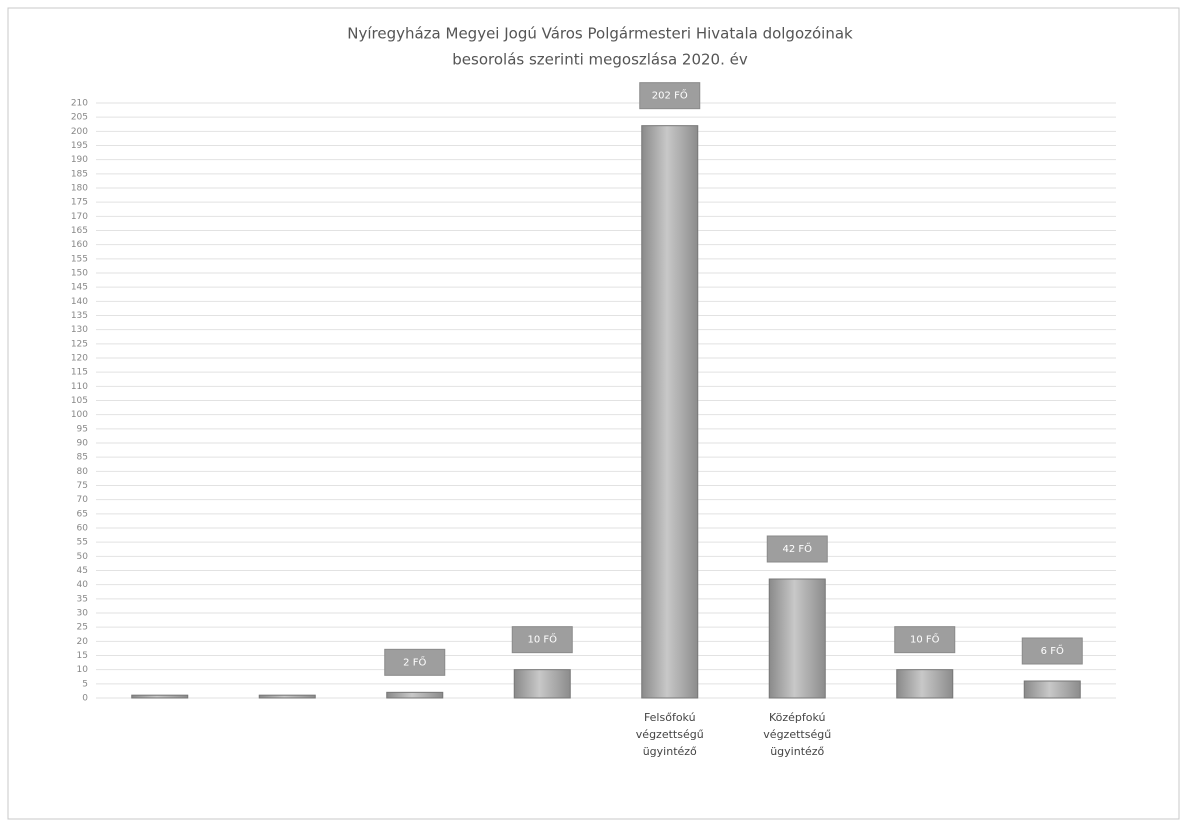  Describe the element at coordinates (79, 217) in the screenshot. I see `y-tick-label: 170` at that location.